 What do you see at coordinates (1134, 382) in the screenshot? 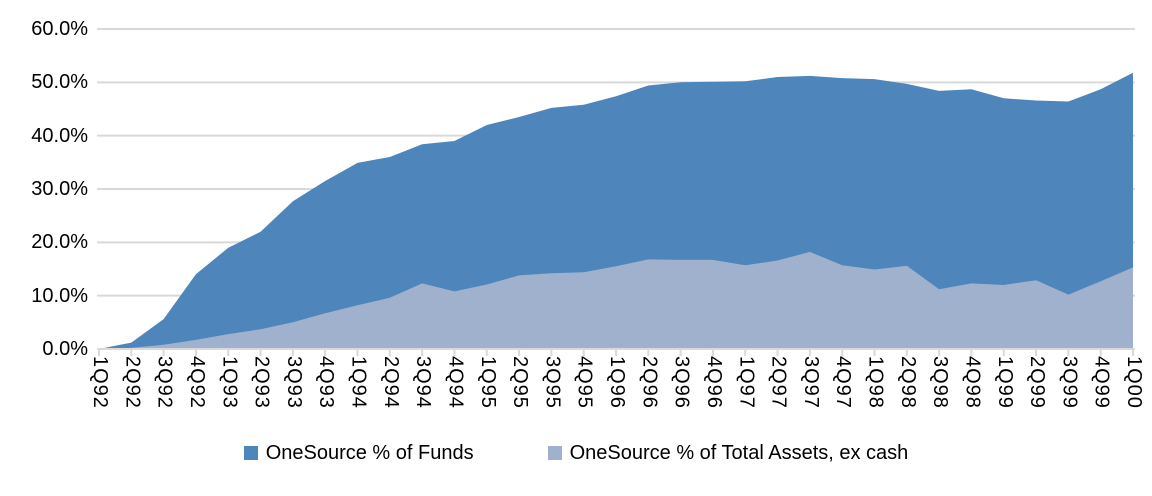
I see `x-axis-label: 1Q00` at bounding box center [1134, 382].